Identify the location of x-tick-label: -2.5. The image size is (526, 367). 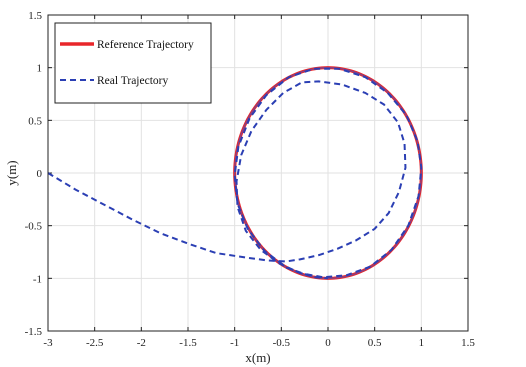
(95, 343).